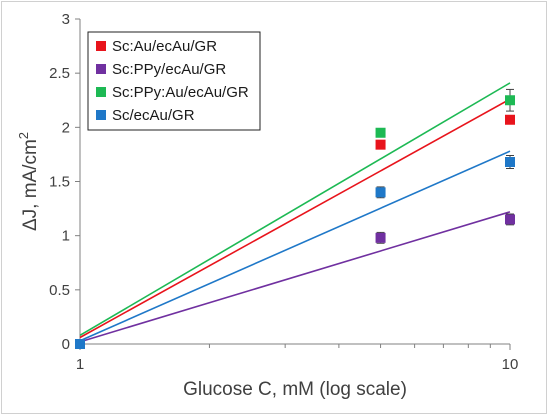 The width and height of the screenshot is (550, 417). What do you see at coordinates (80, 364) in the screenshot?
I see `x-tick-label: 1` at bounding box center [80, 364].